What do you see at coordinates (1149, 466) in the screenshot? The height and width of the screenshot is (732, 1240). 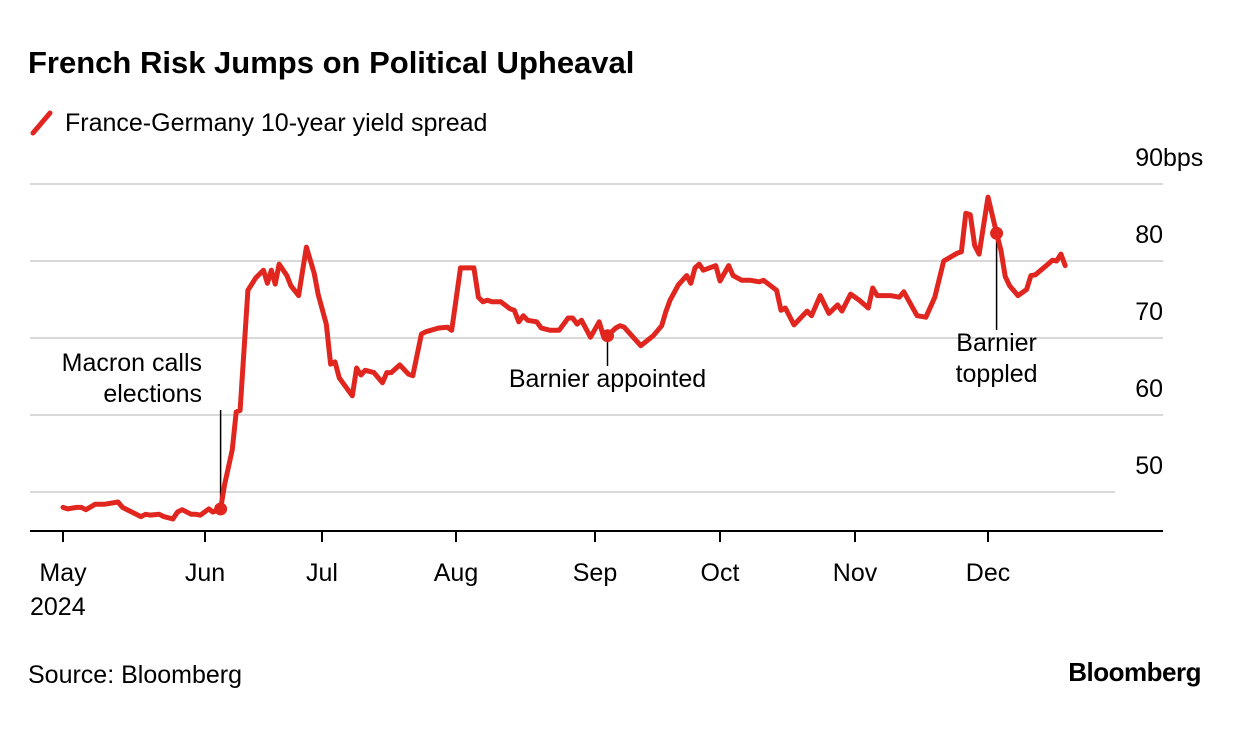 I see `y-tick-label: 50` at bounding box center [1149, 466].